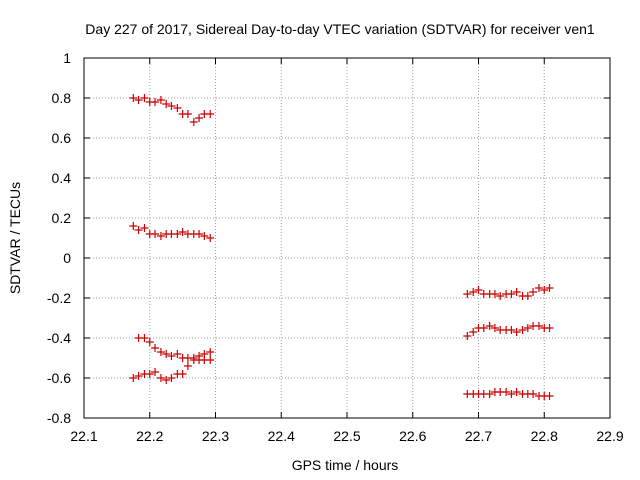  What do you see at coordinates (172, 370) in the screenshot?
I see `series-track-1-bottom` at bounding box center [172, 370].